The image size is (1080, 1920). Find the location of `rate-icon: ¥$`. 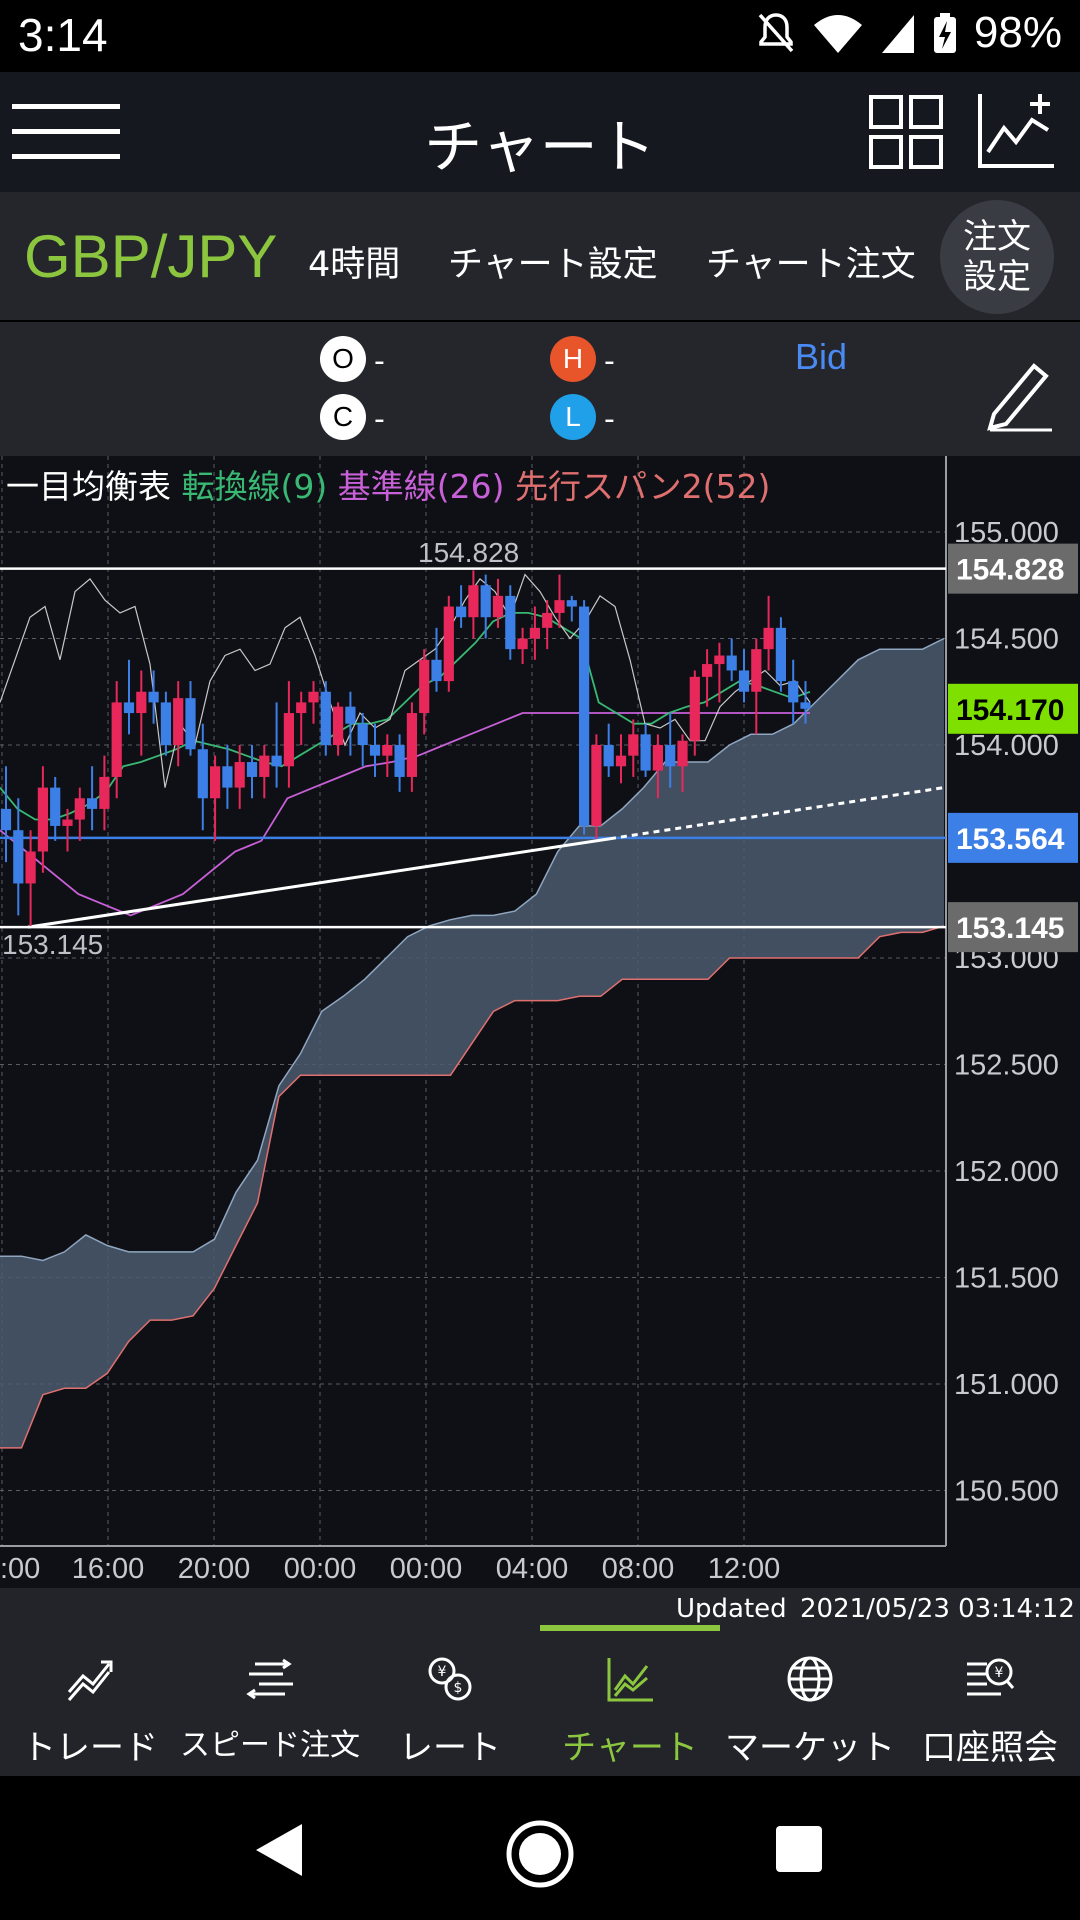

rate-icon: ¥$ is located at coordinates (450, 1679).